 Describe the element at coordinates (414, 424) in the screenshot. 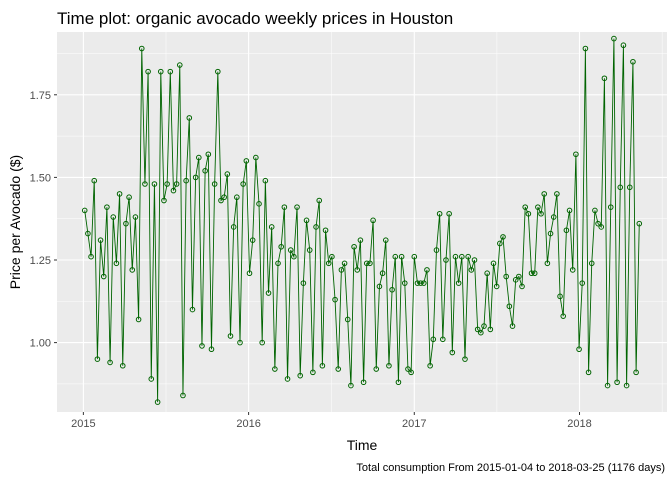

I see `x-tick-label: 2017` at that location.